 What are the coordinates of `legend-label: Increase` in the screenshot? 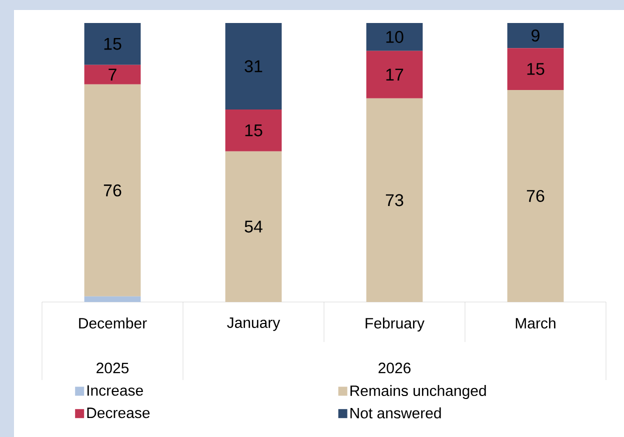 It's located at (115, 390).